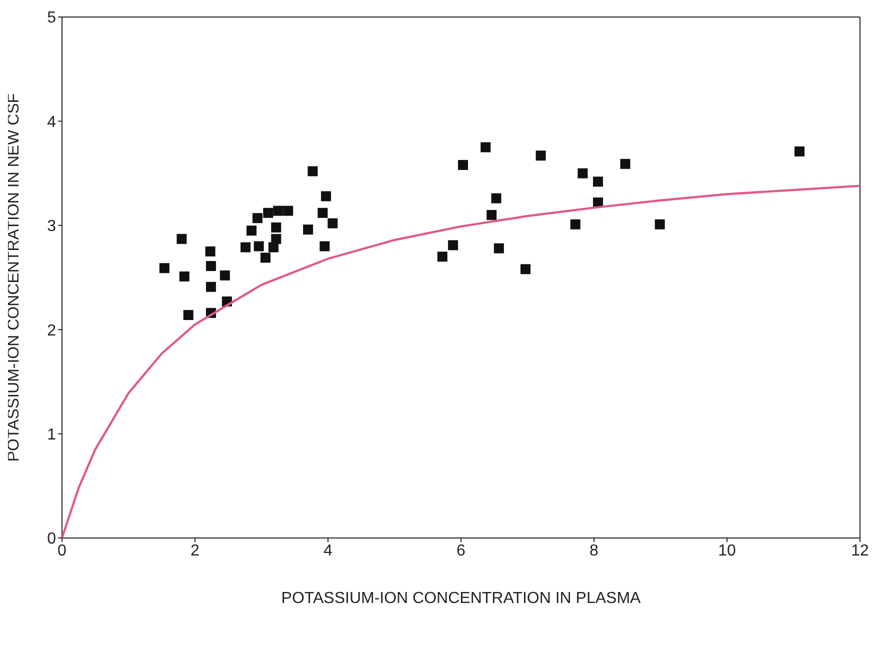 This screenshot has height=646, width=883. I want to click on x-tick-label: 10, so click(727, 551).